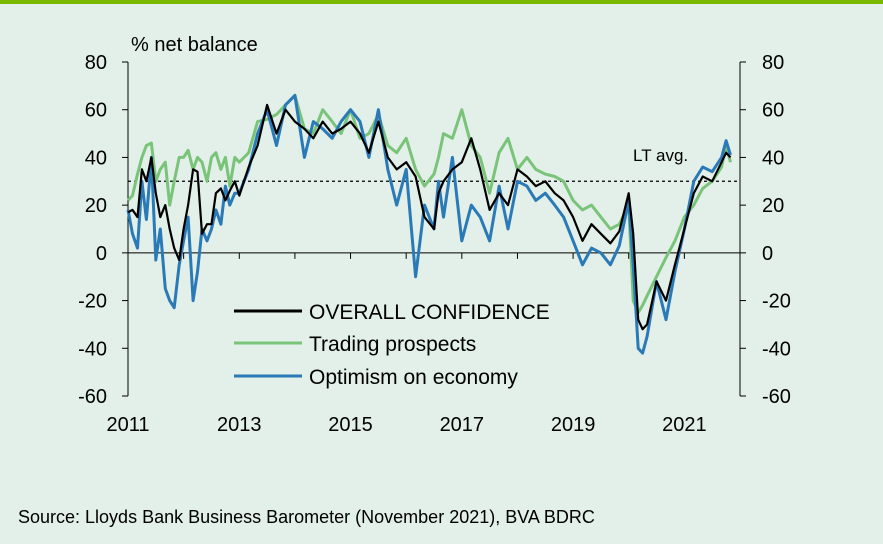  What do you see at coordinates (429, 312) in the screenshot?
I see `legend-label: OVERALL CONFIDENCE` at bounding box center [429, 312].